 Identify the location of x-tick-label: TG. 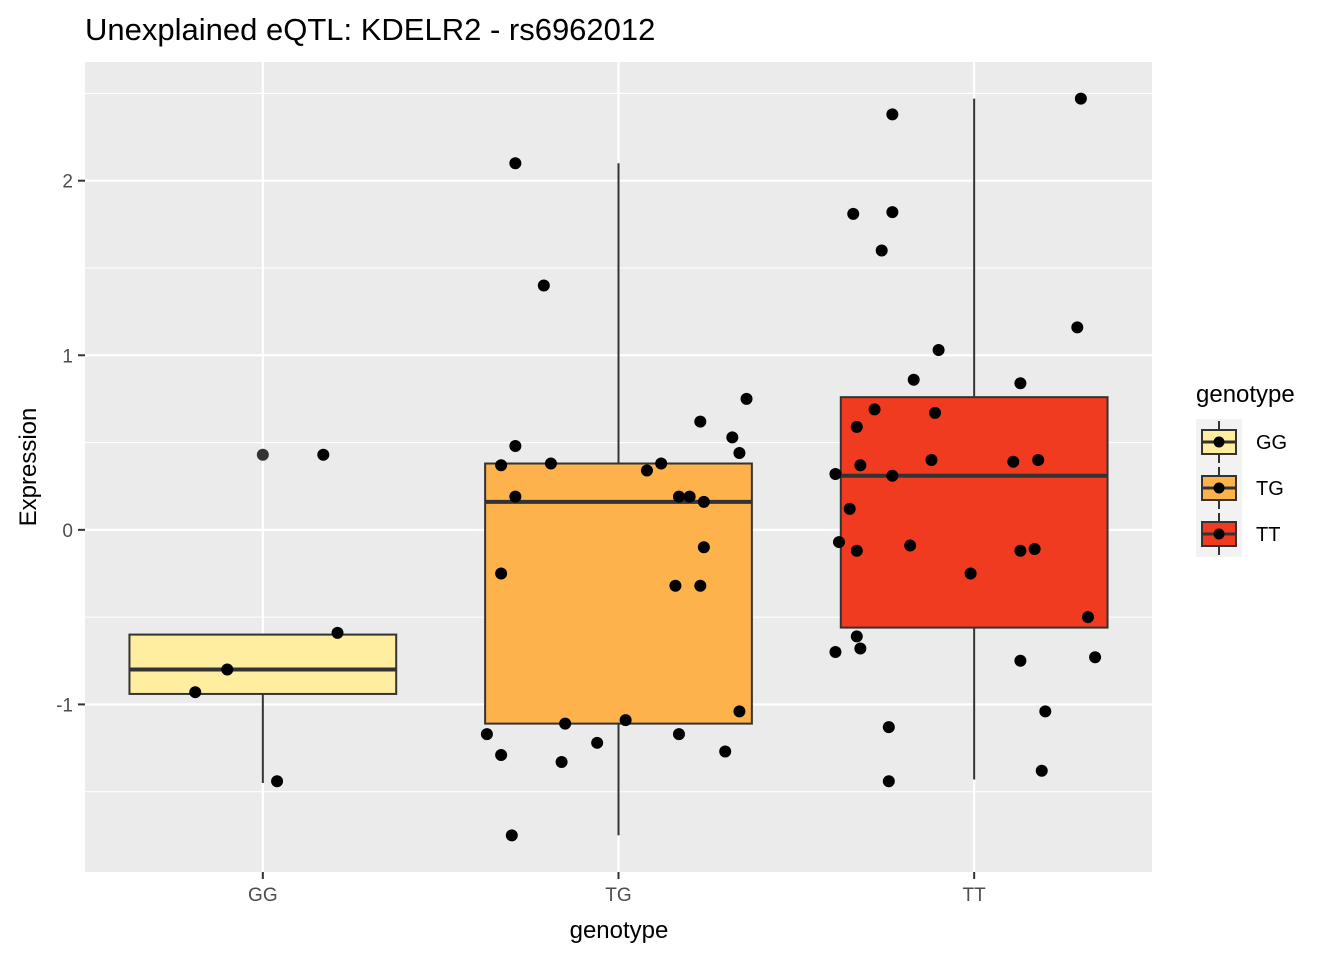
(618, 895).